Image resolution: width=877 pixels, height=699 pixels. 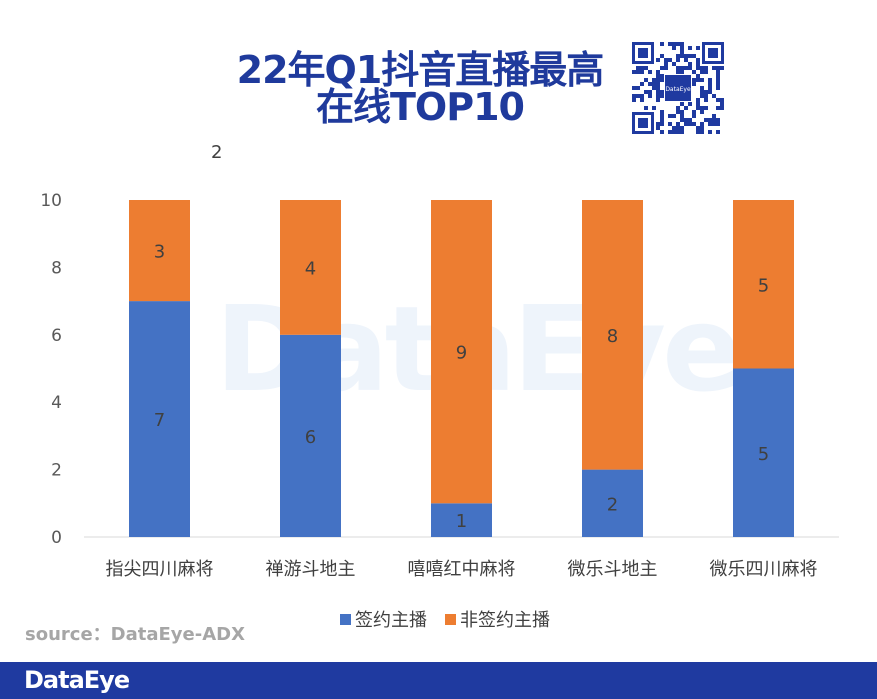 I want to click on data-label: 3, so click(x=159, y=252).